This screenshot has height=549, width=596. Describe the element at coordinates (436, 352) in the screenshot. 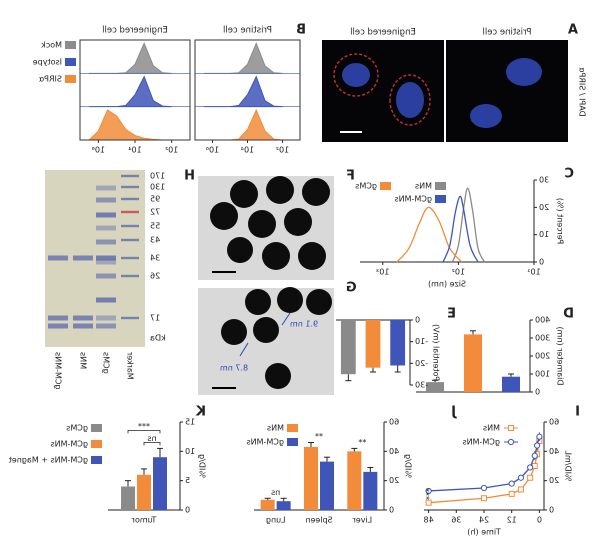

I see `y-axis-label: Potential (mV)` at that location.